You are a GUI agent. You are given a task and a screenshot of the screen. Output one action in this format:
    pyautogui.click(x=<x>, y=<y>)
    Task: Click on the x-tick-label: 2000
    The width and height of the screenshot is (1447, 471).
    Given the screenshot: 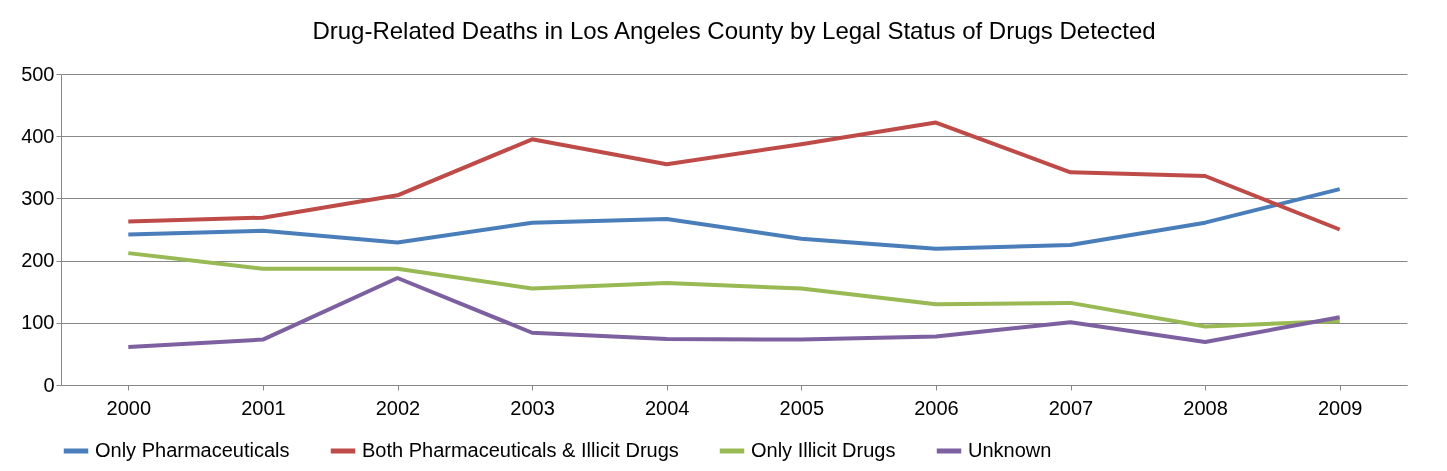 What is the action you would take?
    pyautogui.click(x=129, y=407)
    